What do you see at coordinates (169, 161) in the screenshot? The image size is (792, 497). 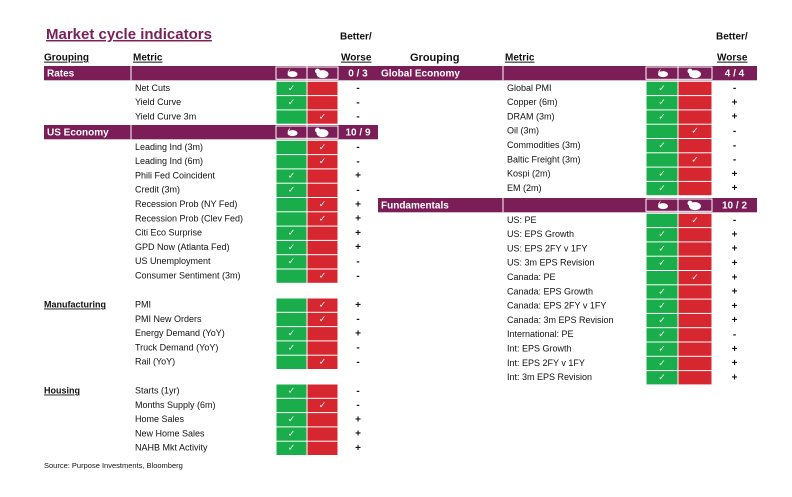 I see `metric: Leading Ind (6m)` at bounding box center [169, 161].